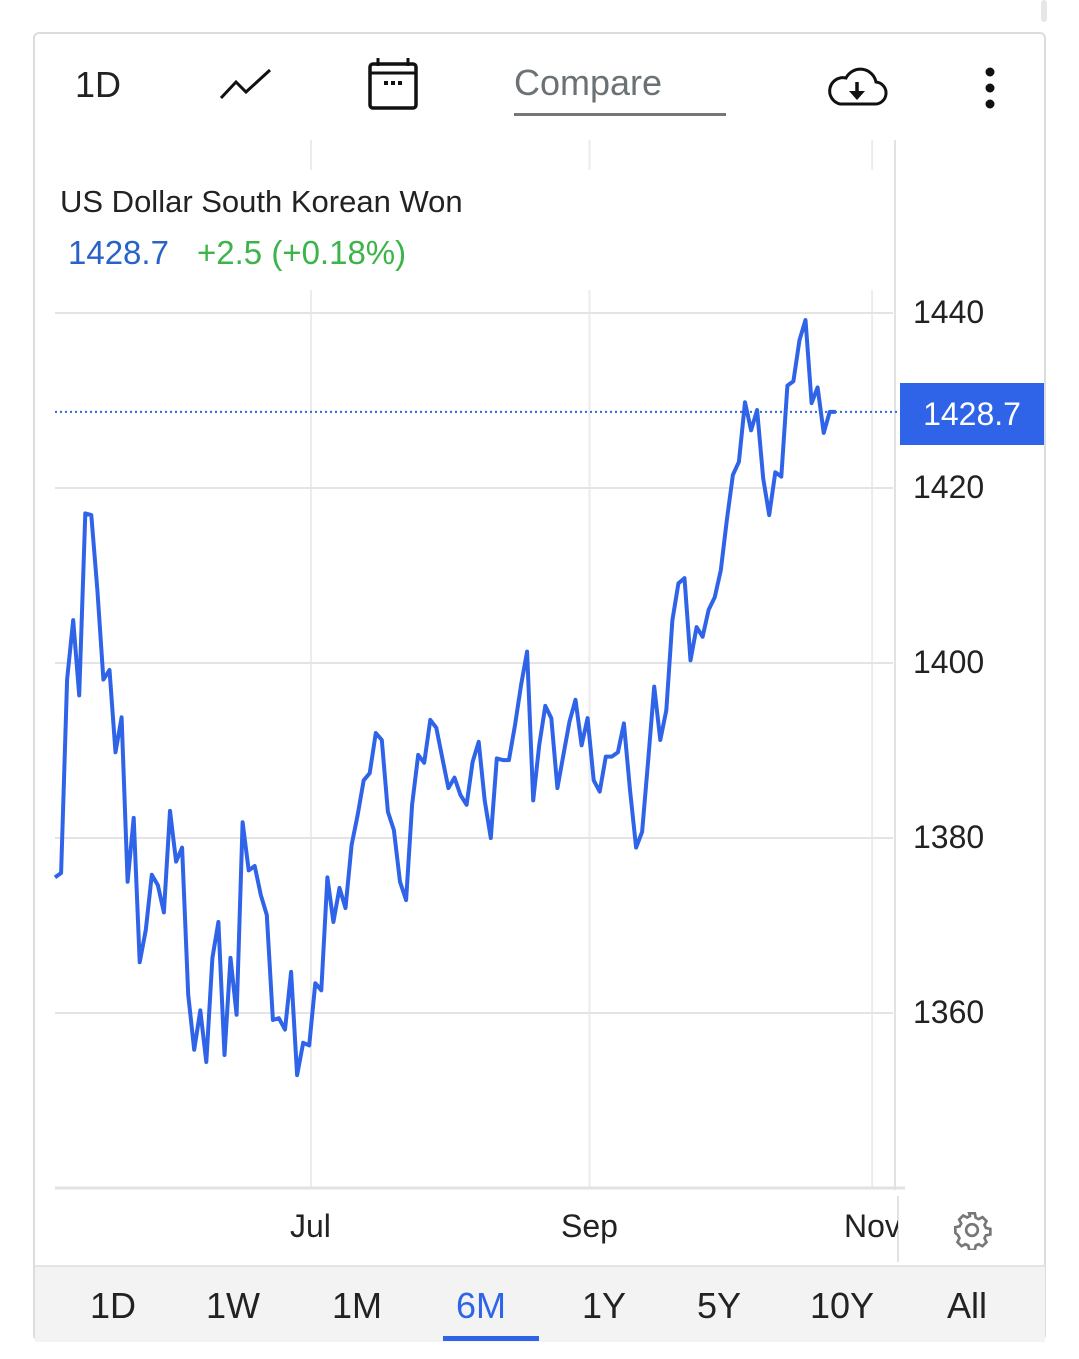 Image resolution: width=1079 pixels, height=1359 pixels. I want to click on interval-button: 1D, so click(98, 84).